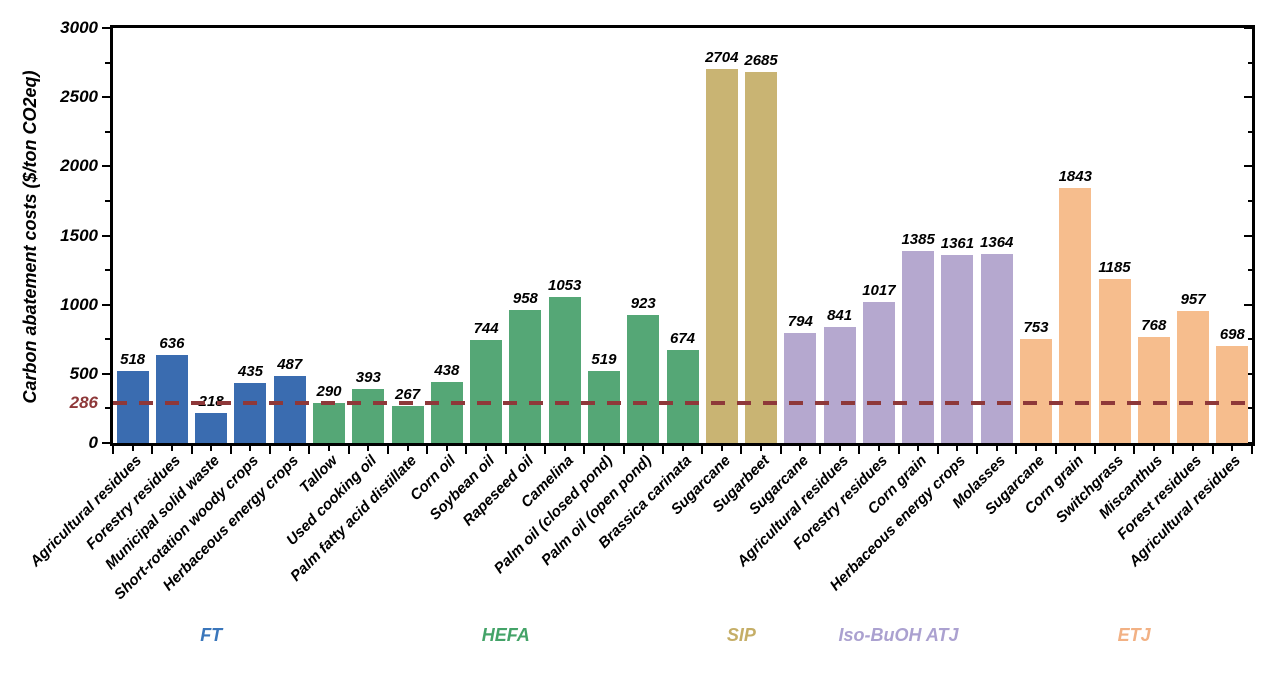  What do you see at coordinates (722, 57) in the screenshot?
I see `bar-value-label: 2704` at bounding box center [722, 57].